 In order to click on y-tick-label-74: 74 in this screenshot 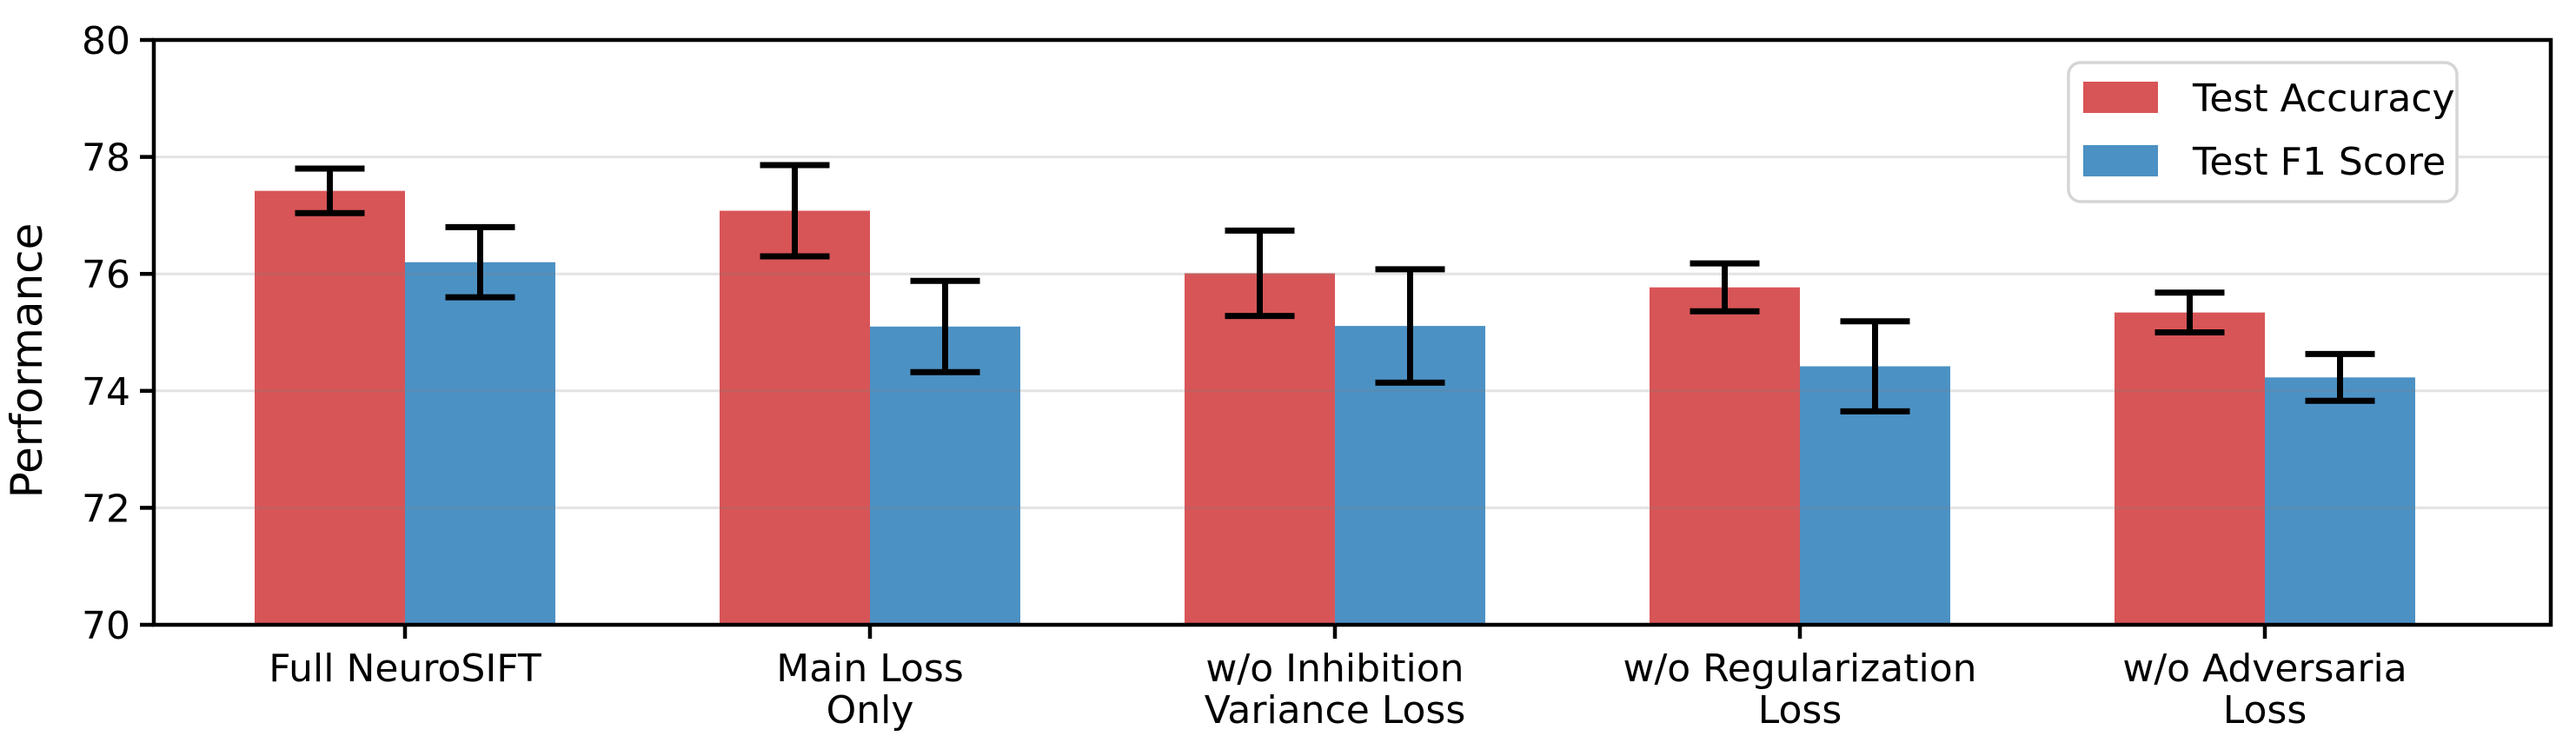, I will do `click(106, 392)`.